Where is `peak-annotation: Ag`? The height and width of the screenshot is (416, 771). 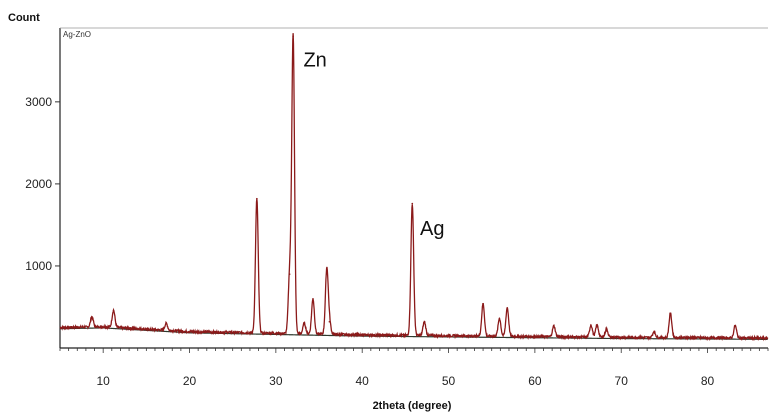 peak-annotation: Ag is located at coordinates (432, 229).